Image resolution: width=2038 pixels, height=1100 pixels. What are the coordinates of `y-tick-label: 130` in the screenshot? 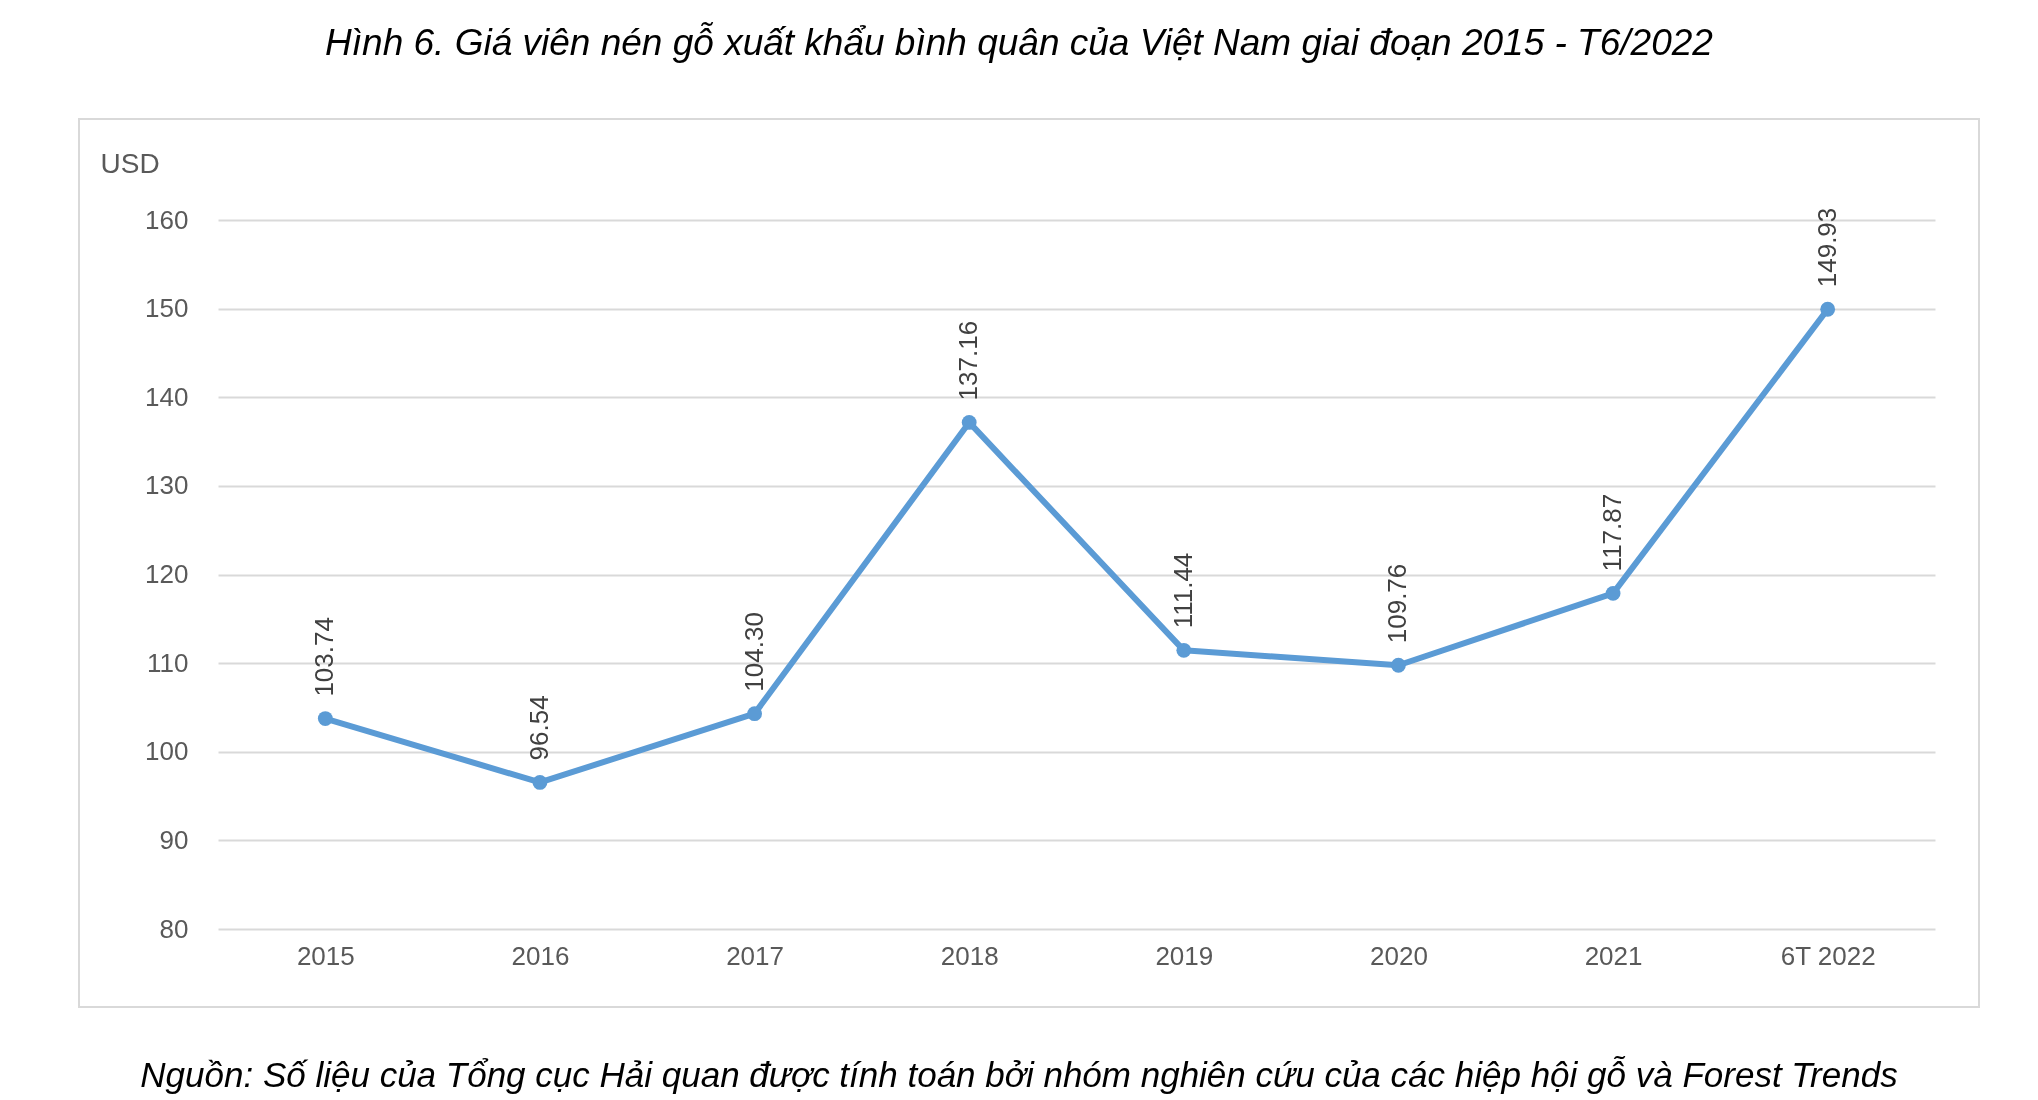 It's located at (167, 485).